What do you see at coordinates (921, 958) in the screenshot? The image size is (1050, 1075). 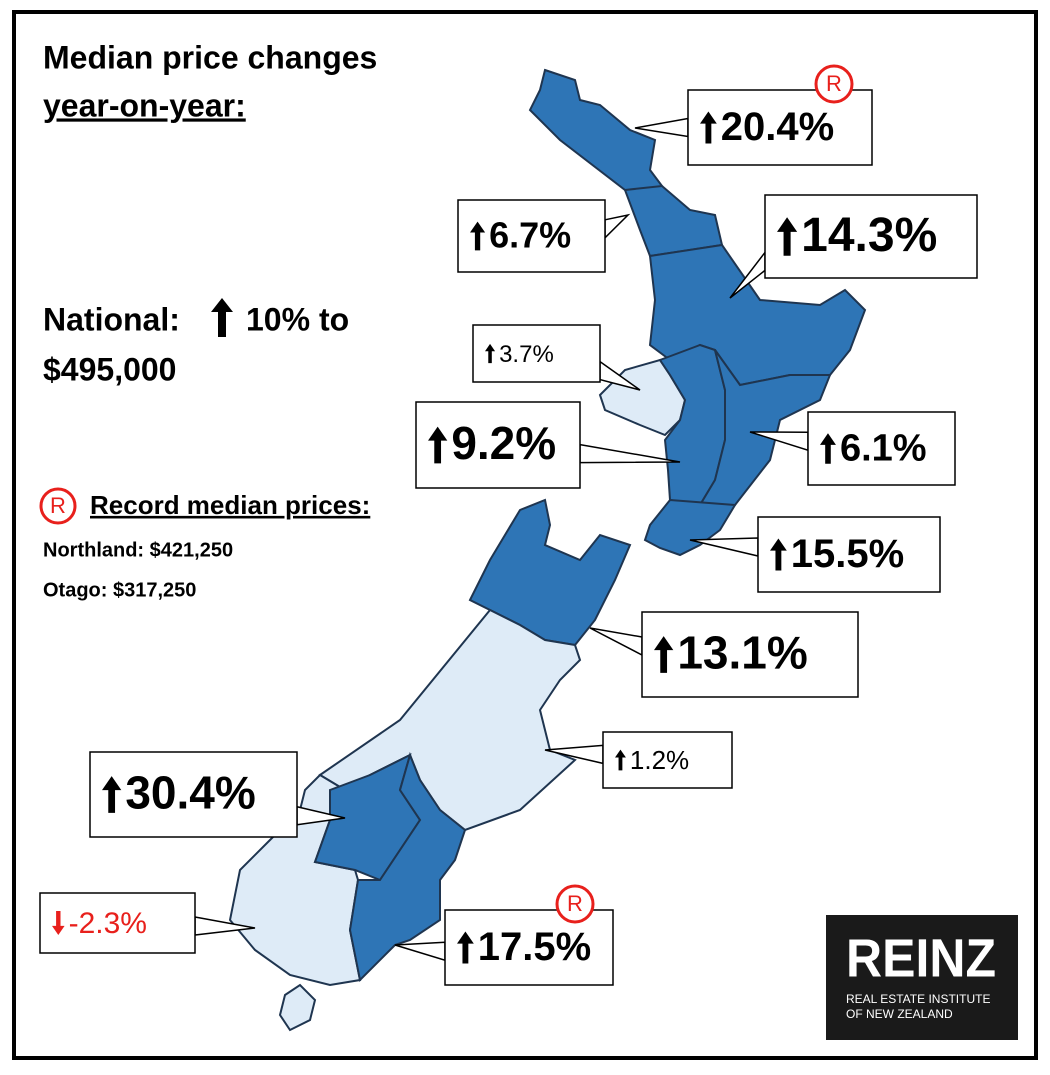 I see `logo-name: REINZ` at bounding box center [921, 958].